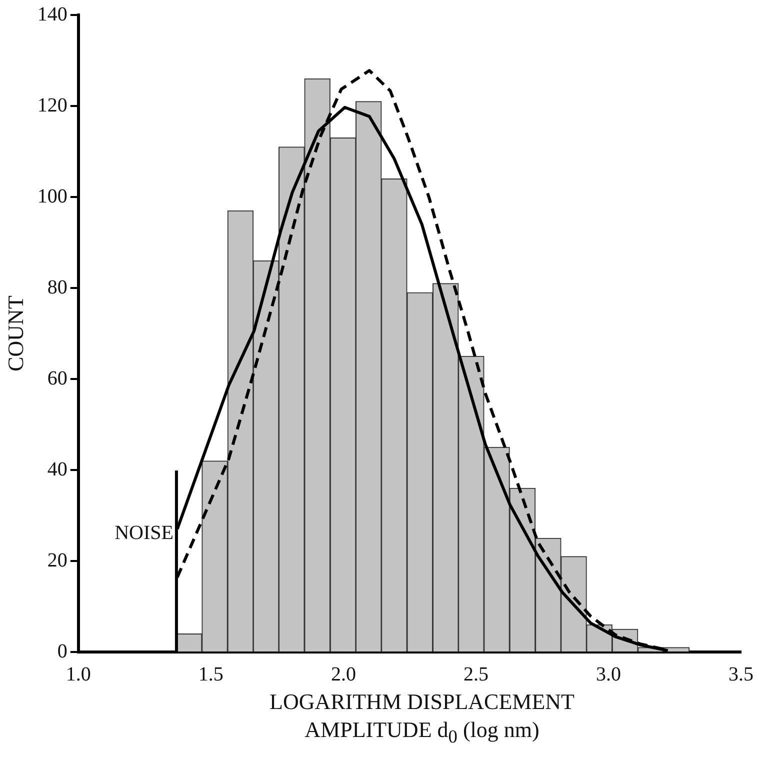 This screenshot has width=761, height=779. I want to click on x-tick-label: 2.5, so click(475, 674).